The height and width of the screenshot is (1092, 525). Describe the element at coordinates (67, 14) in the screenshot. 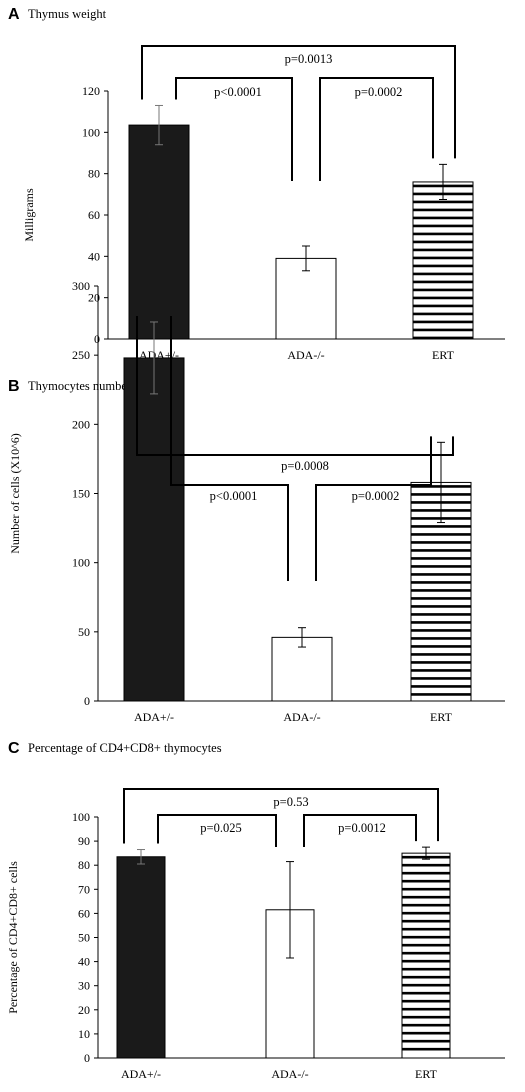

I see `chart-title: Thymus weight` at that location.